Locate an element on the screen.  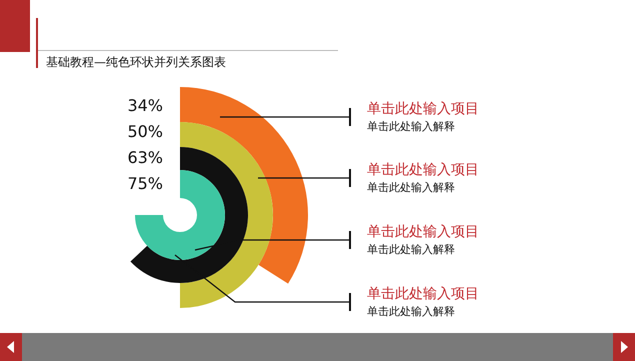
data-label: 34% is located at coordinates (145, 105).